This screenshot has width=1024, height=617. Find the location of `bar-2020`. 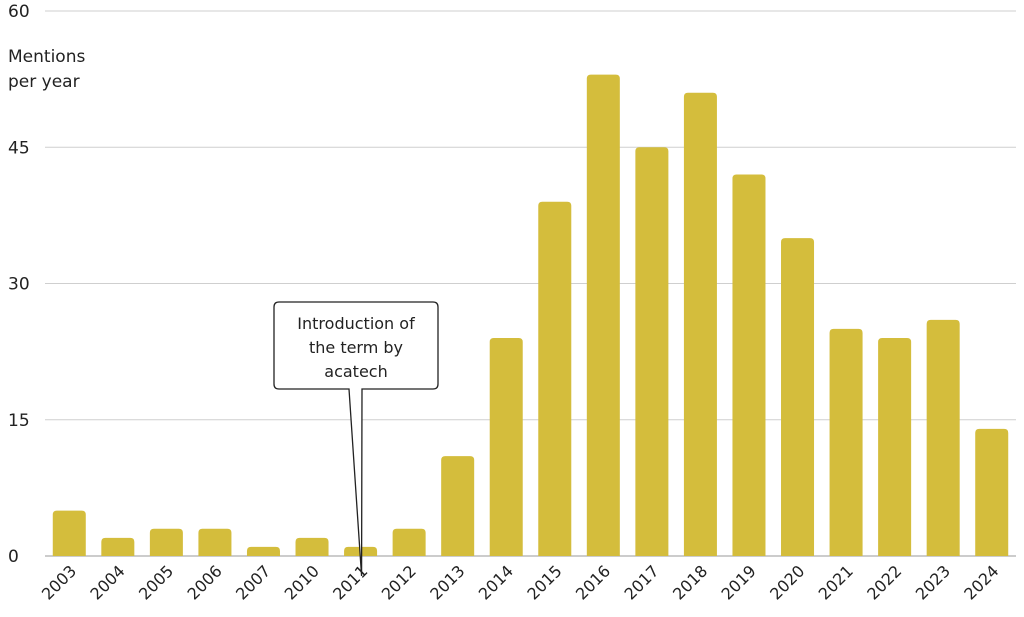

bar-2020 is located at coordinates (798, 397).